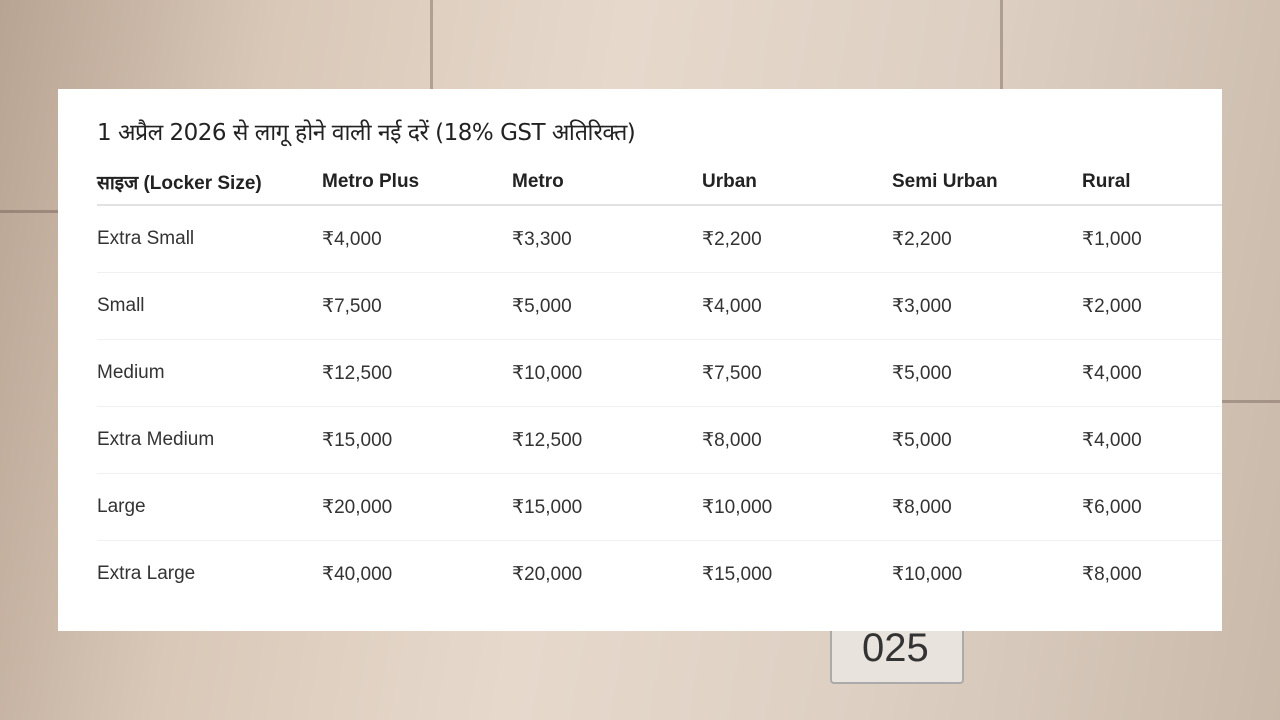  Describe the element at coordinates (417, 182) in the screenshot. I see `header-metro-plus: Metro Plus` at that location.